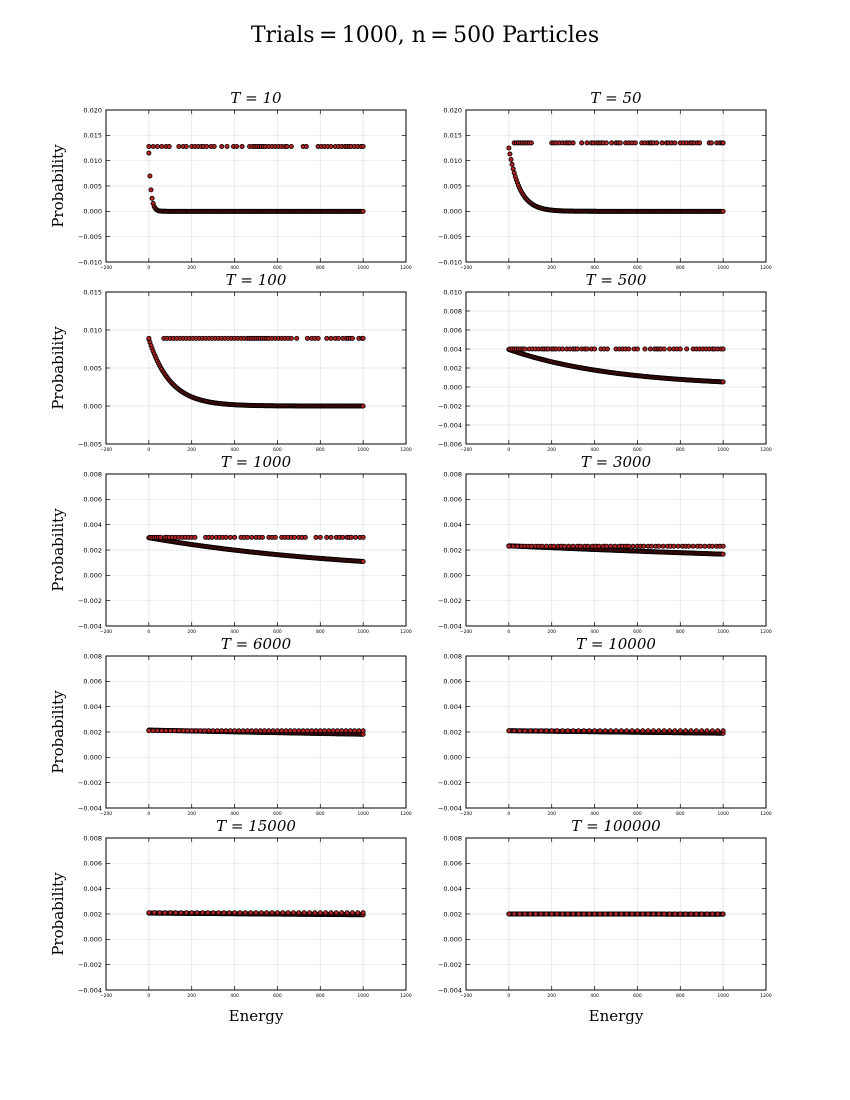  What do you see at coordinates (256, 462) in the screenshot?
I see `panel-title: T = 1000` at bounding box center [256, 462].